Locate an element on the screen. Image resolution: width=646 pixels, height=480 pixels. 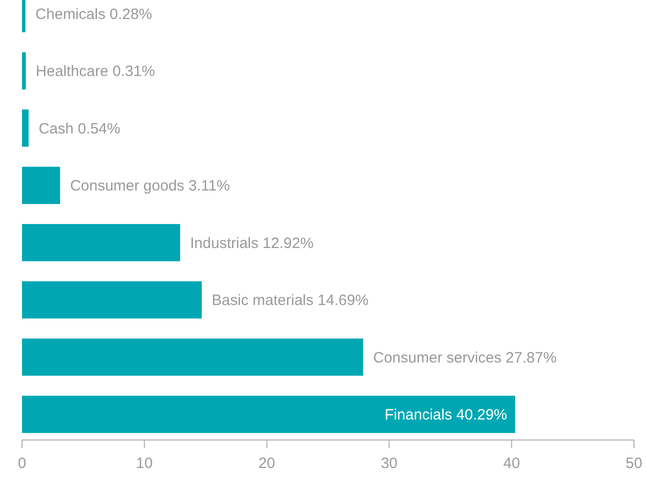
x-tick-label: 40 is located at coordinates (511, 463).